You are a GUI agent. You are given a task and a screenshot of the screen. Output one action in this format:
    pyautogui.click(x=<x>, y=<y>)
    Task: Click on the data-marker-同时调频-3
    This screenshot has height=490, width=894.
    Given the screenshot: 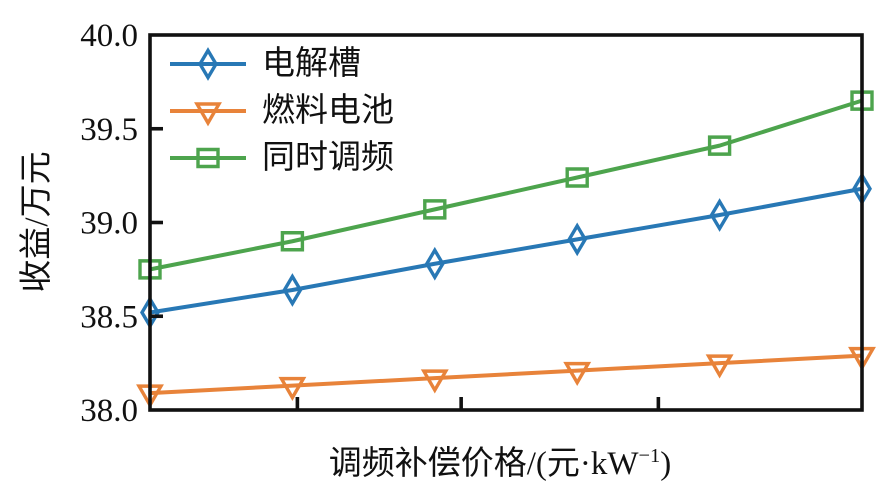 What is the action you would take?
    pyautogui.click(x=435, y=209)
    